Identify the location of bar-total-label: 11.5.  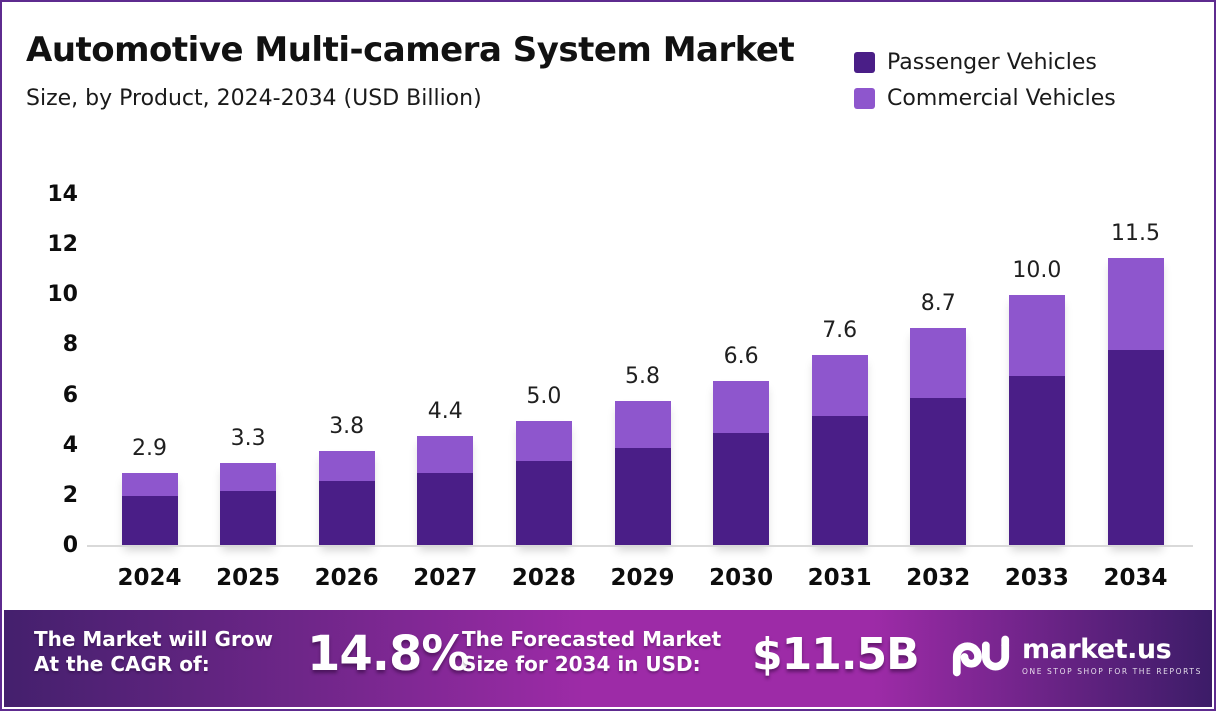
(1135, 233).